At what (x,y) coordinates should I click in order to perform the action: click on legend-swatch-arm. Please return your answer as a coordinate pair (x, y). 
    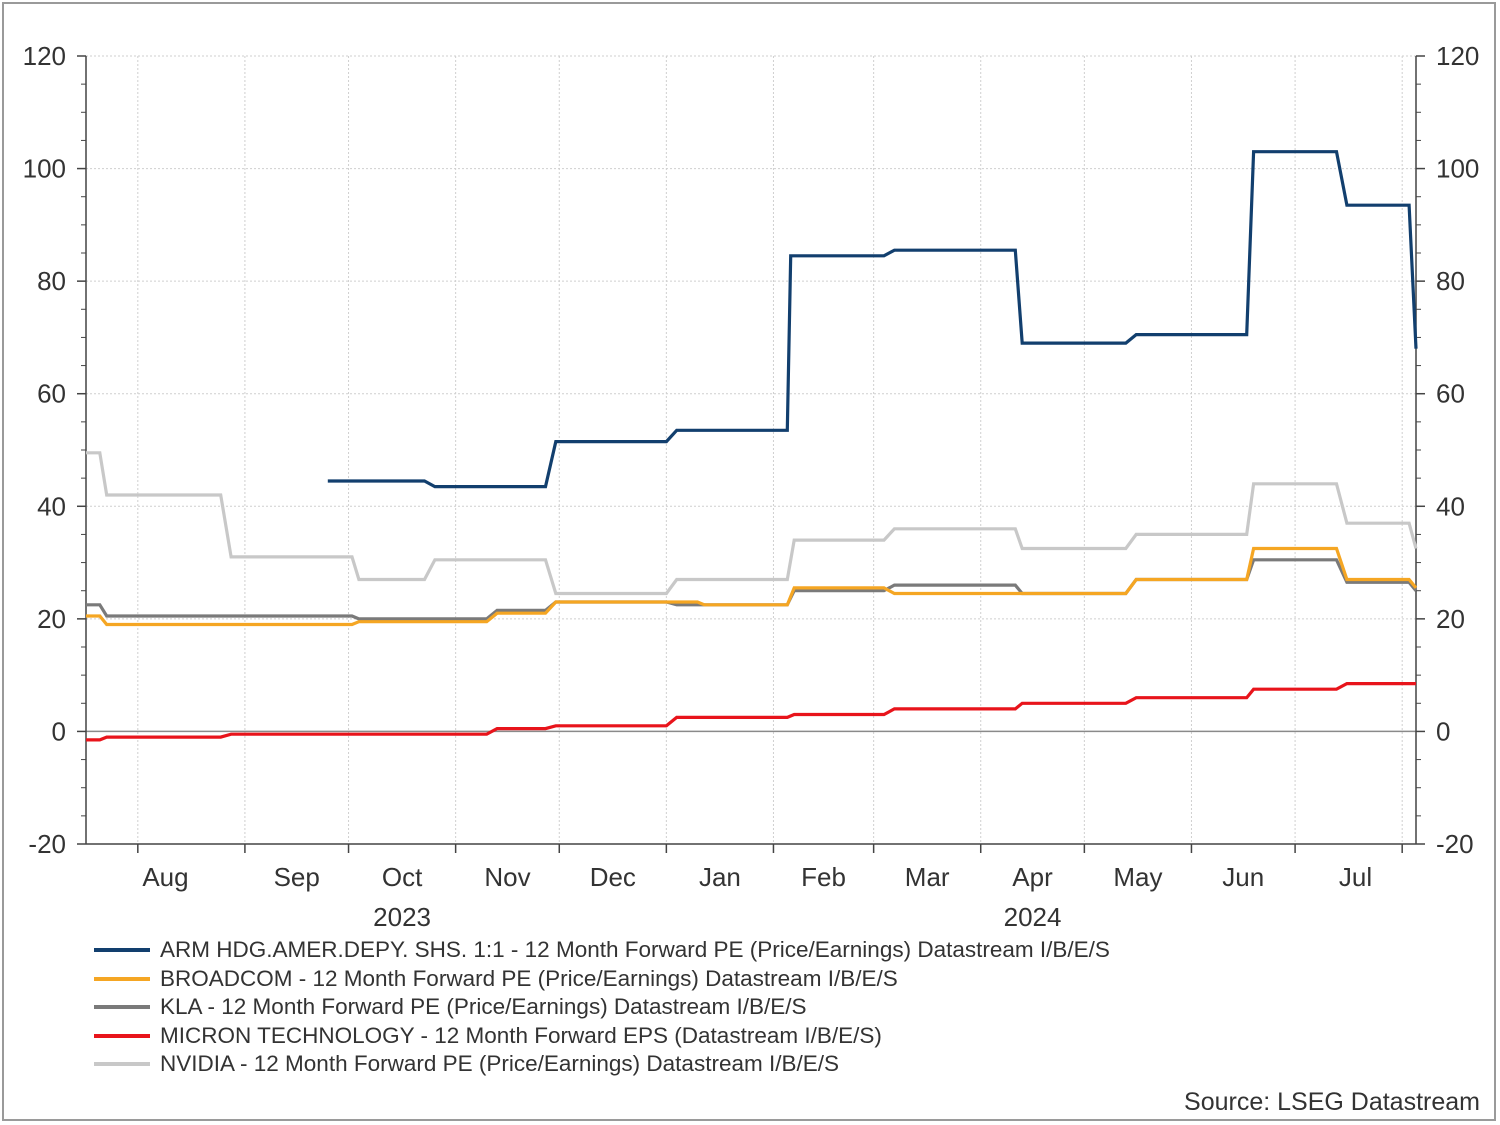
    Looking at the image, I should click on (122, 950).